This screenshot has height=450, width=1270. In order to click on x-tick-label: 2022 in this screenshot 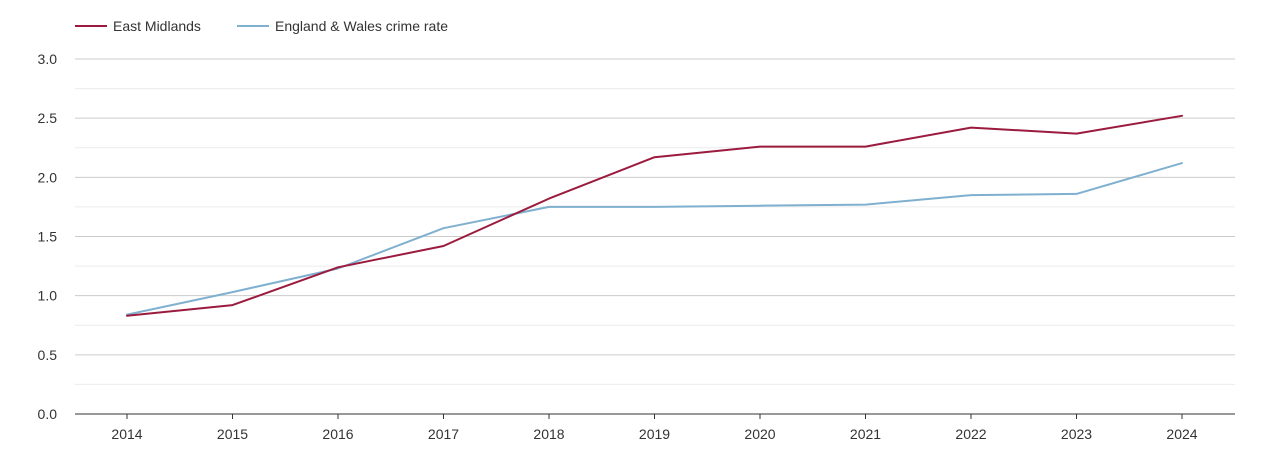, I will do `click(970, 434)`.